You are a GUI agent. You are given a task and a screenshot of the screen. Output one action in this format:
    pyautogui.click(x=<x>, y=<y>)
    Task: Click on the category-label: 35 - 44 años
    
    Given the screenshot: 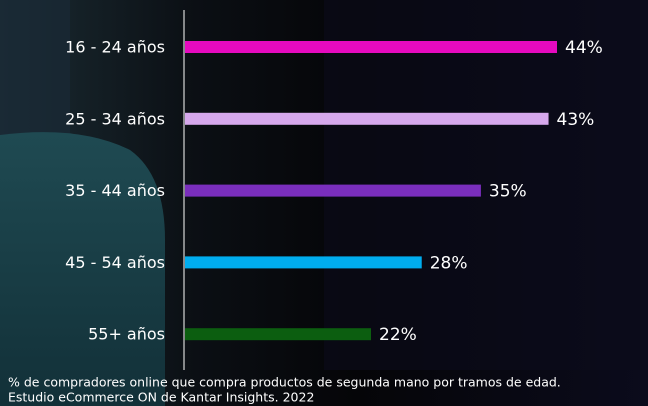 What is the action you would take?
    pyautogui.click(x=115, y=190)
    